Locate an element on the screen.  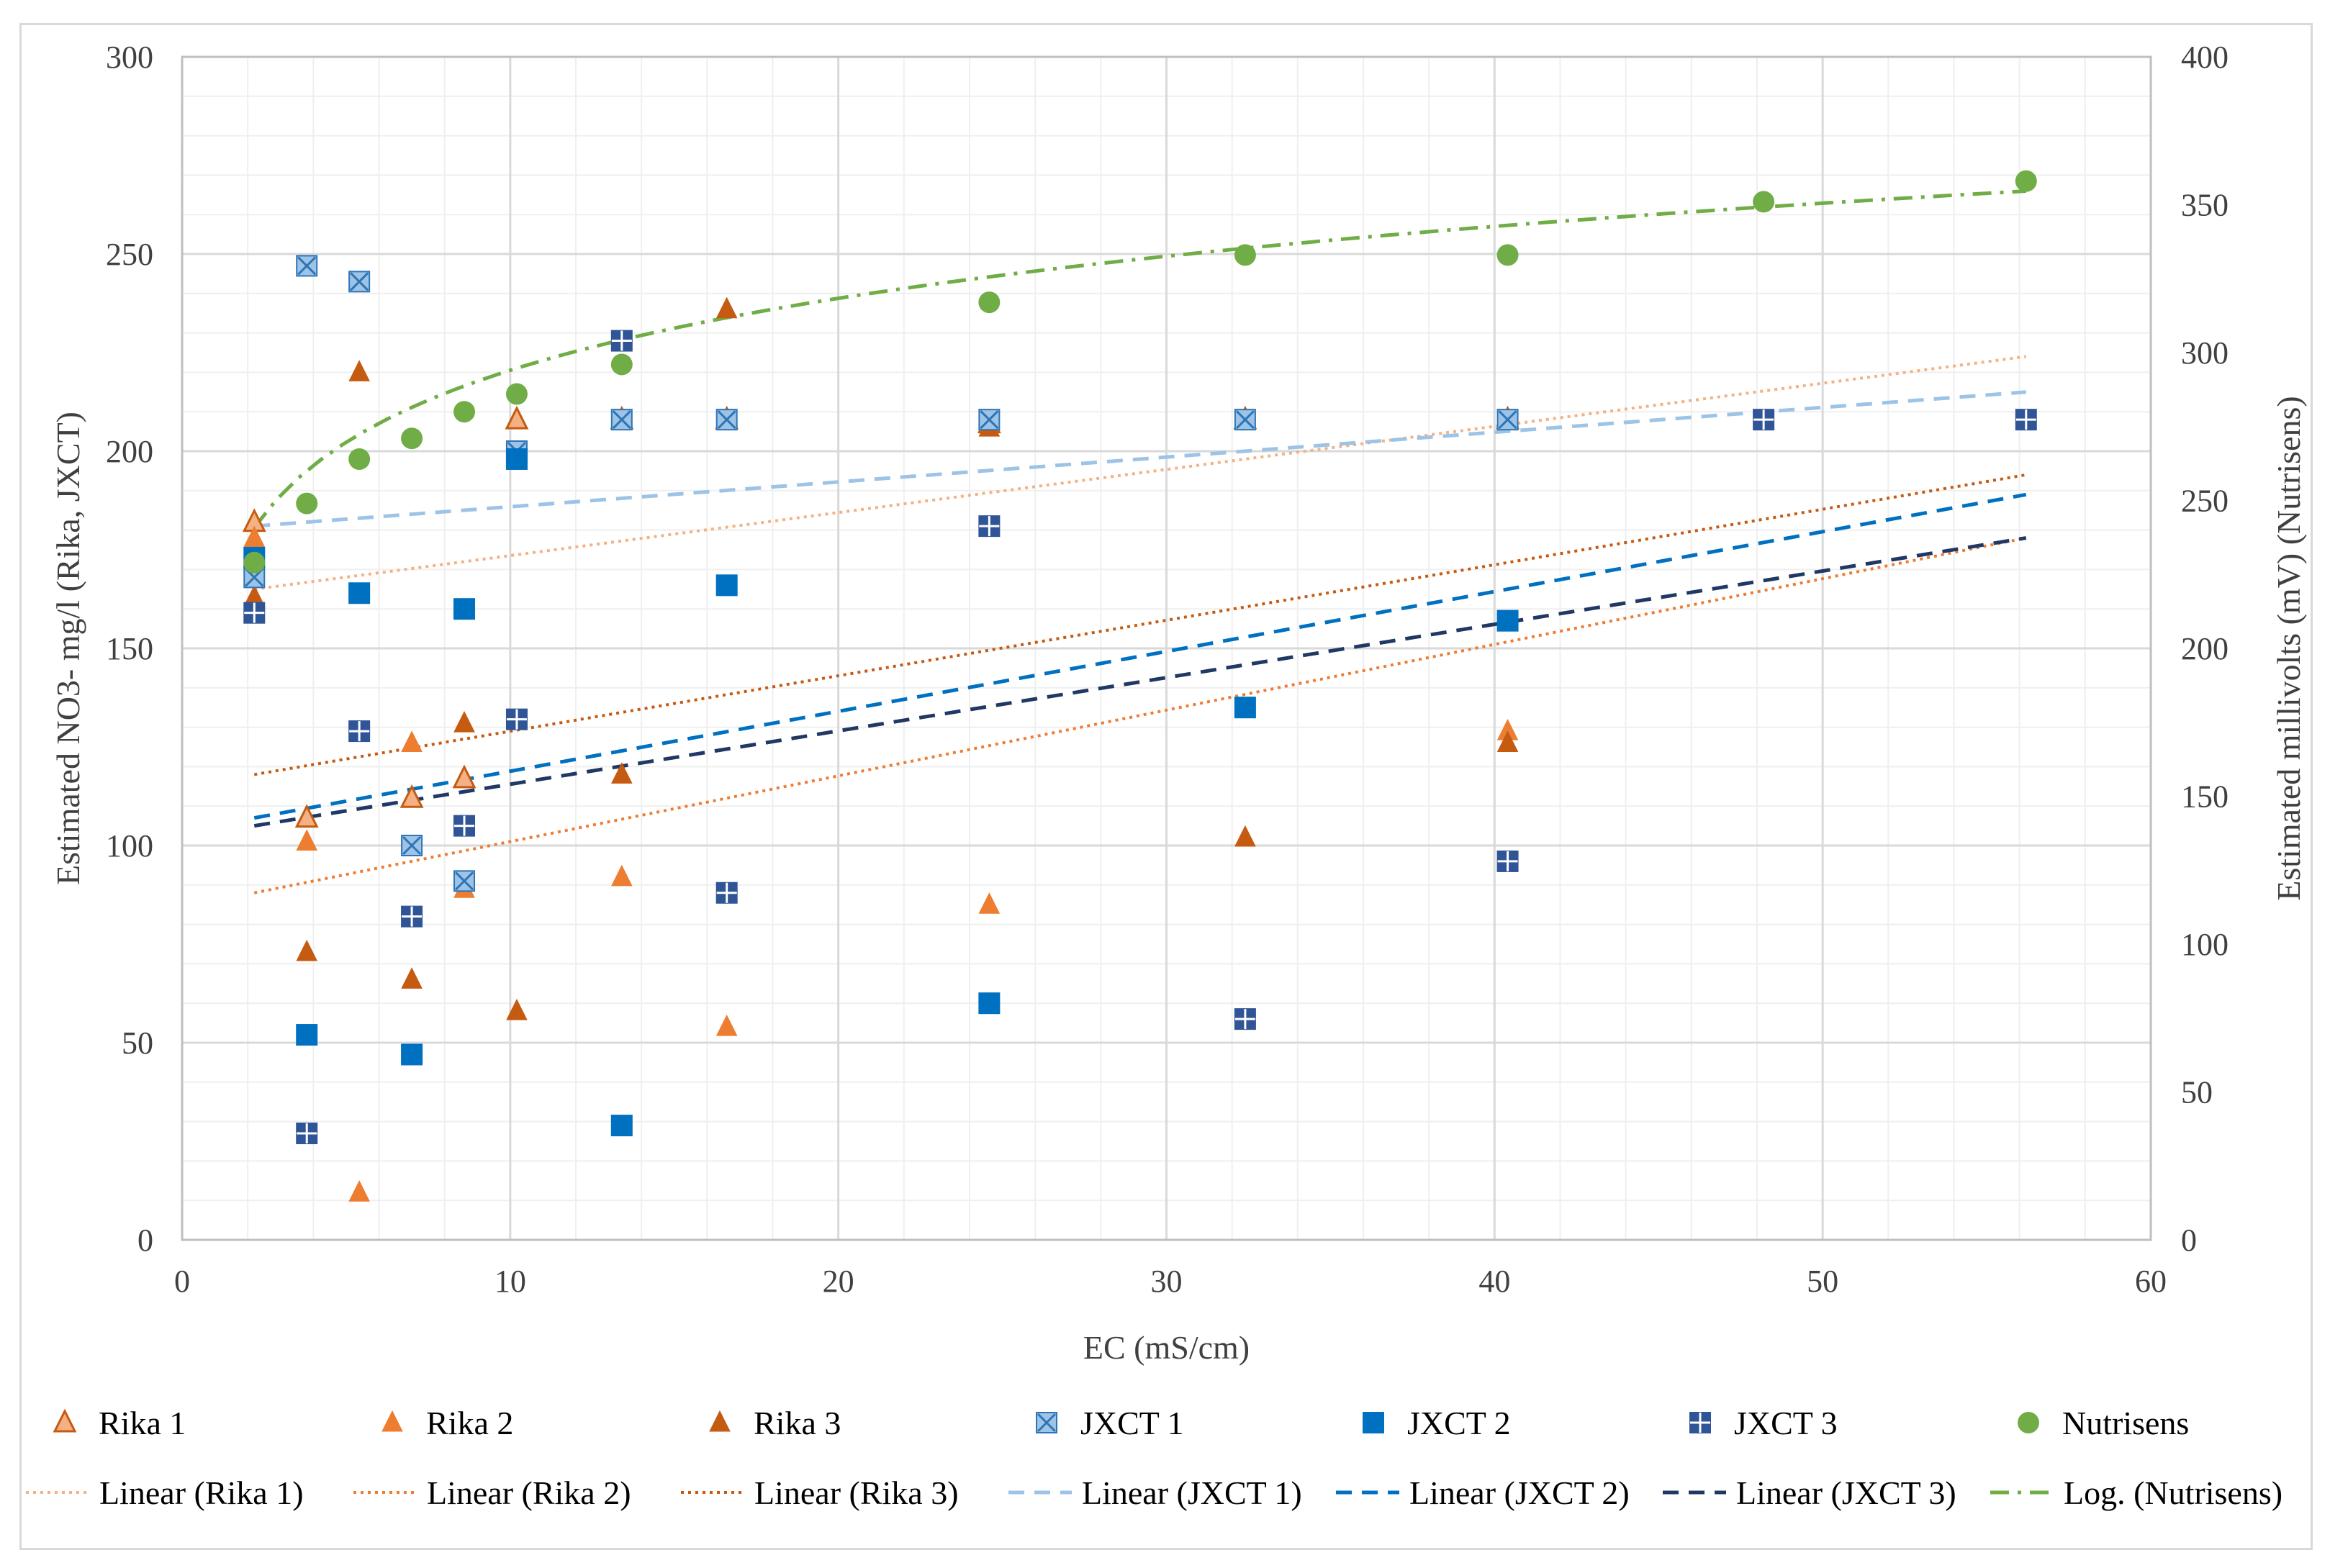
point-jxct-2-9-box is located at coordinates (989, 1003).